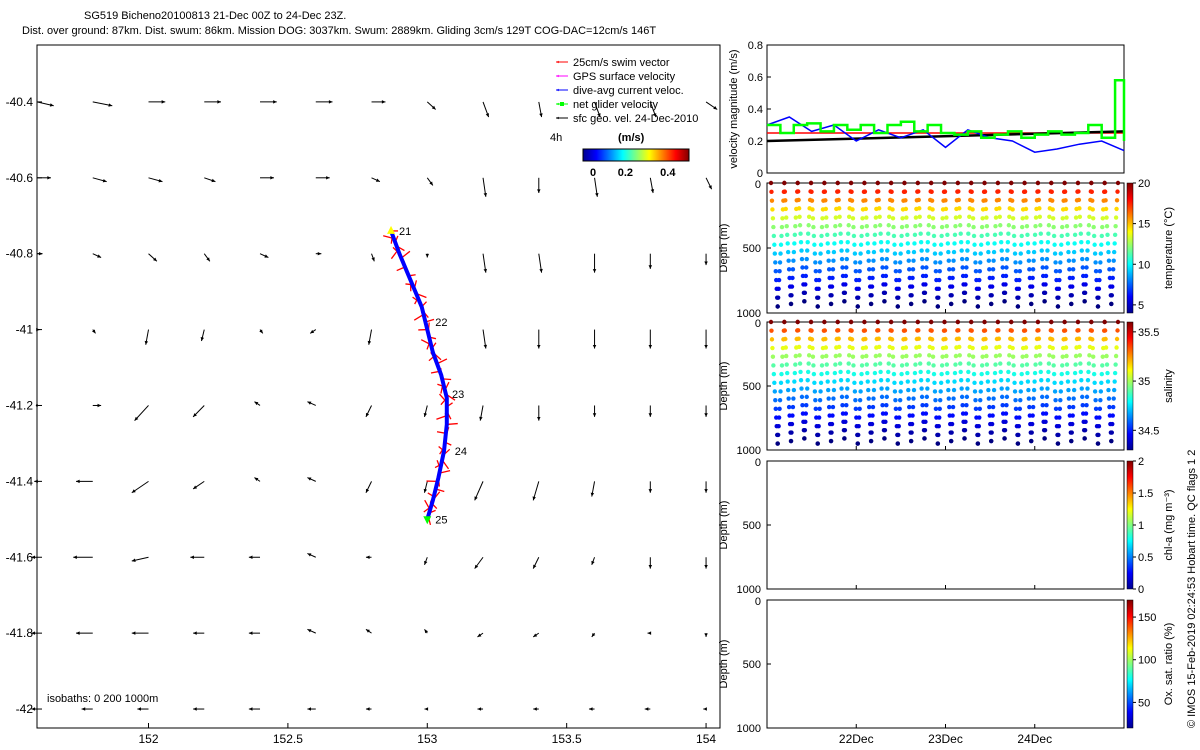 The width and height of the screenshot is (1200, 750). What do you see at coordinates (758, 185) in the screenshot?
I see `section-ytick-label: 0` at bounding box center [758, 185].